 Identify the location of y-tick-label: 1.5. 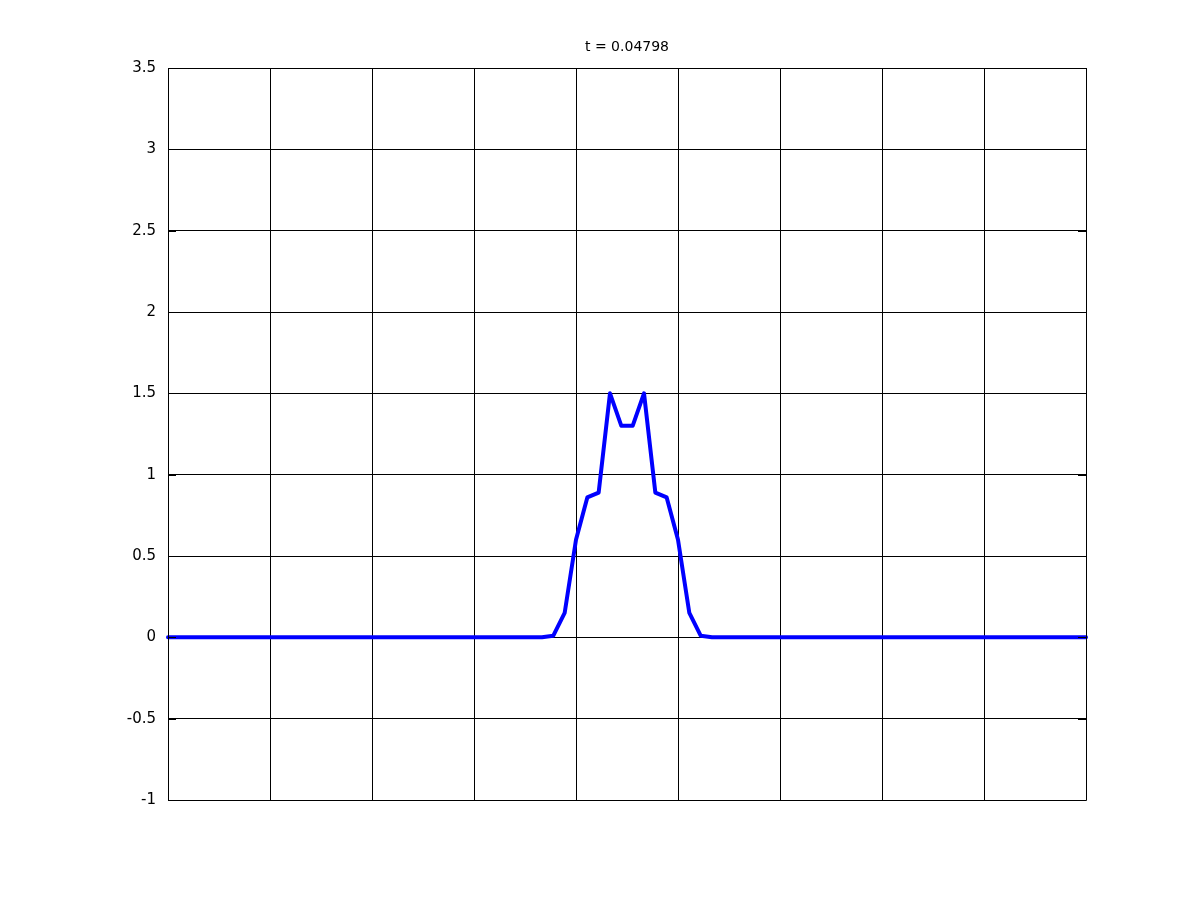
(144, 392).